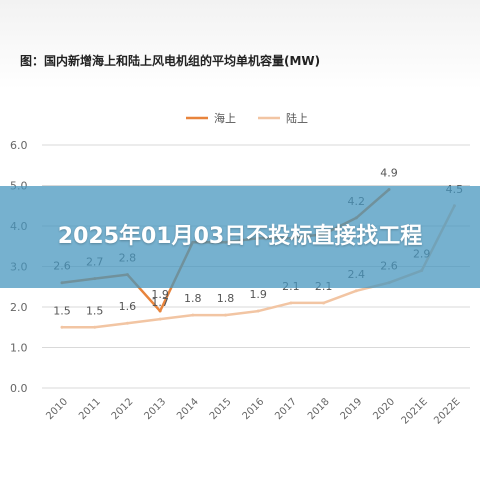 Image resolution: width=480 pixels, height=480 pixels. What do you see at coordinates (352, 409) in the screenshot?
I see `x-tick-label: 2019` at bounding box center [352, 409].